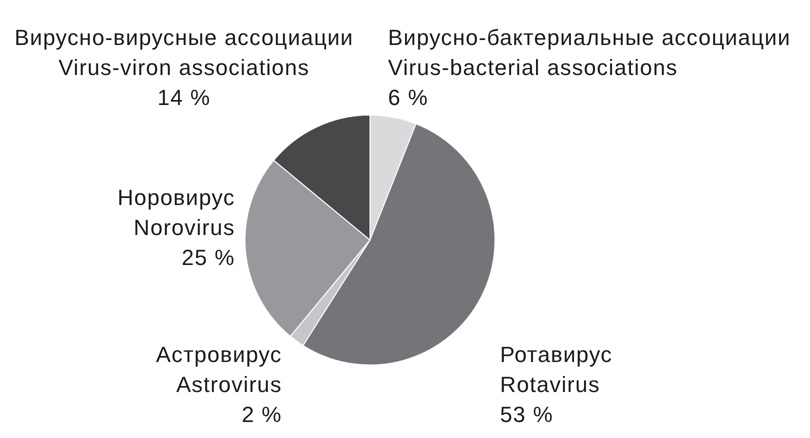 Image resolution: width=810 pixels, height=438 pixels. Describe the element at coordinates (556, 369) in the screenshot. I see `slice-label: Ротавирус Rotavirus` at that location.